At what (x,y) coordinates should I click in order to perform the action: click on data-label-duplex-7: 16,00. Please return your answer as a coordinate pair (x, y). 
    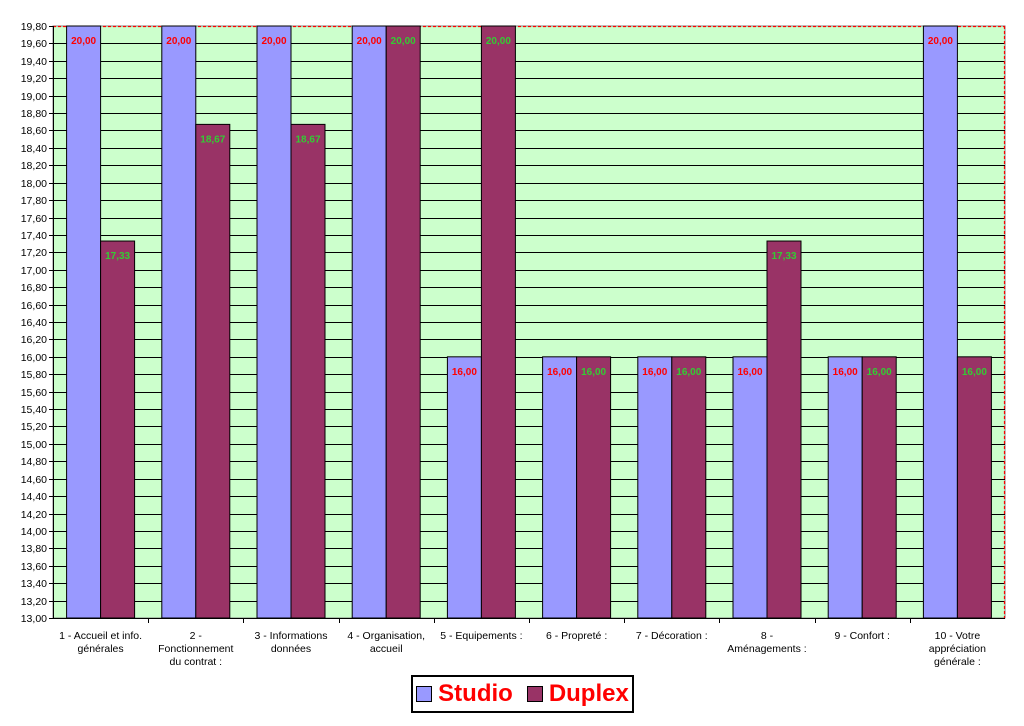
    Looking at the image, I should click on (688, 372).